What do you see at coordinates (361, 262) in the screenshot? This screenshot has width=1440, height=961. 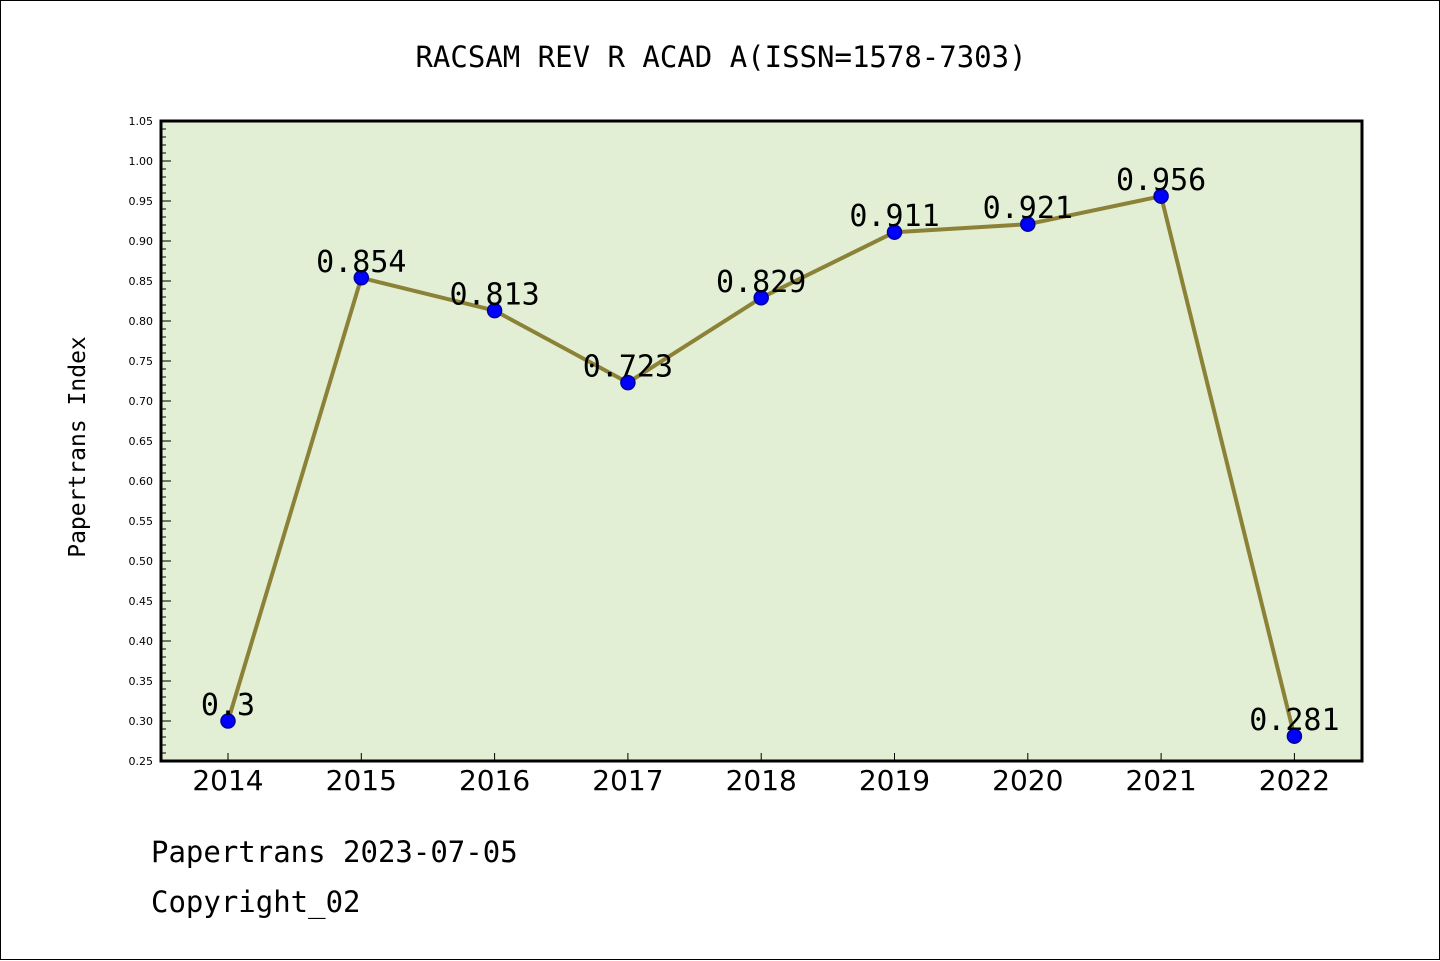 I see `data-label: 0.854` at bounding box center [361, 262].